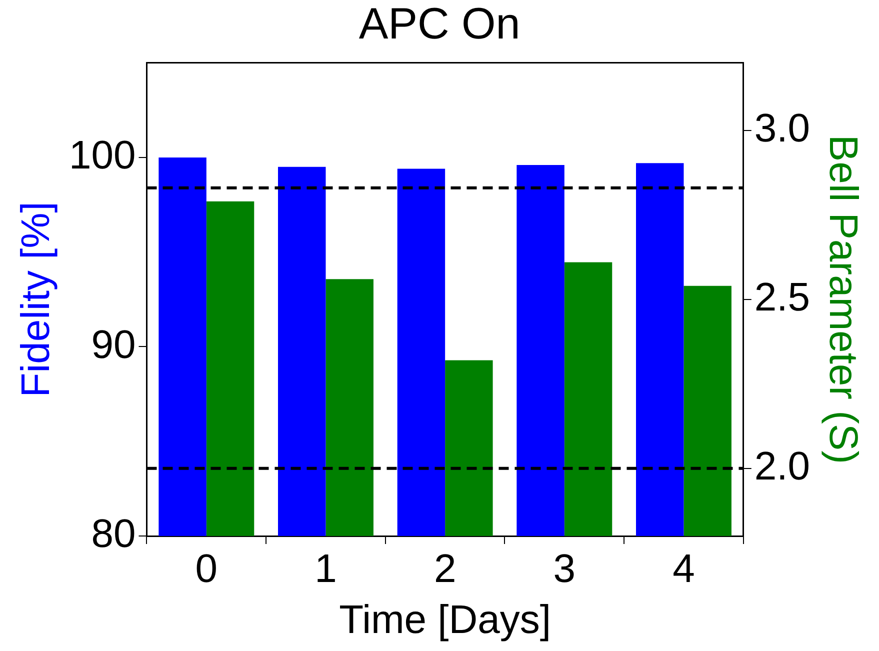 This screenshot has width=879, height=651. I want to click on x-tick-label: 1, so click(325, 569).